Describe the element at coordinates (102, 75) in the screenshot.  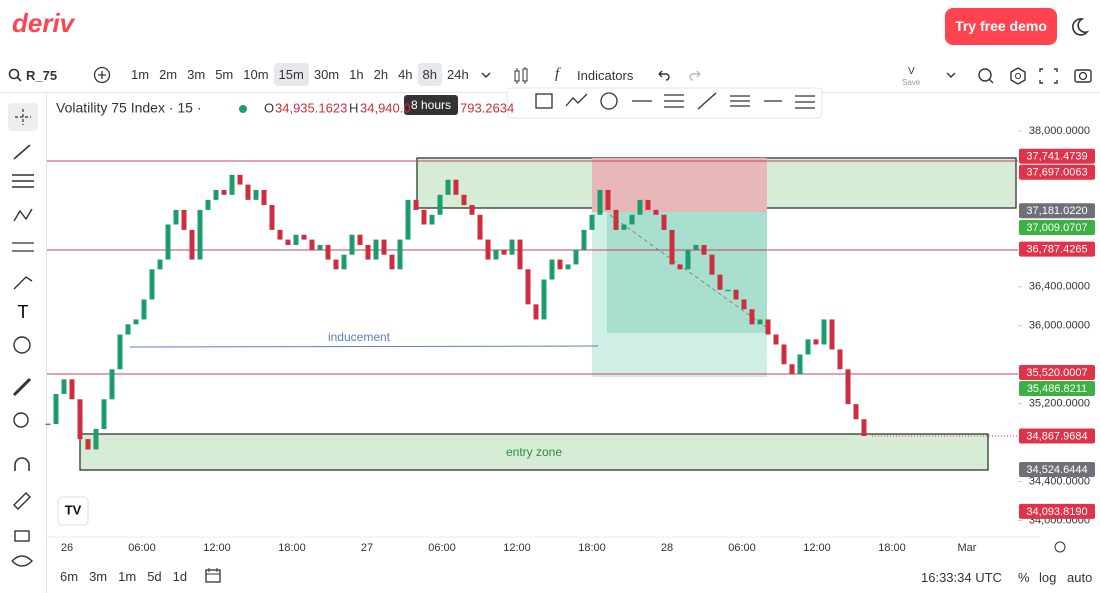
I see `add-icon` at that location.